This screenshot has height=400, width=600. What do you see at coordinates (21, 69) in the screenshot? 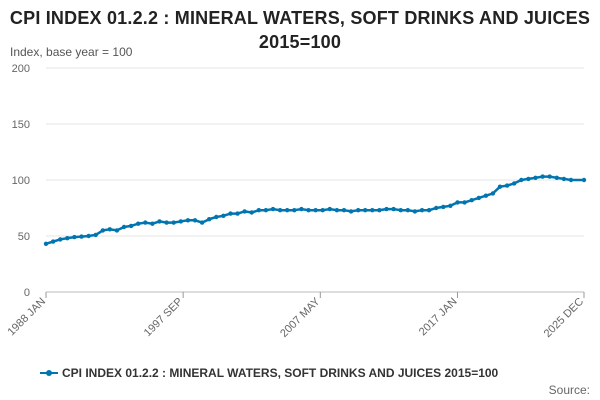
I see `y-tick-label: 200` at bounding box center [21, 69].